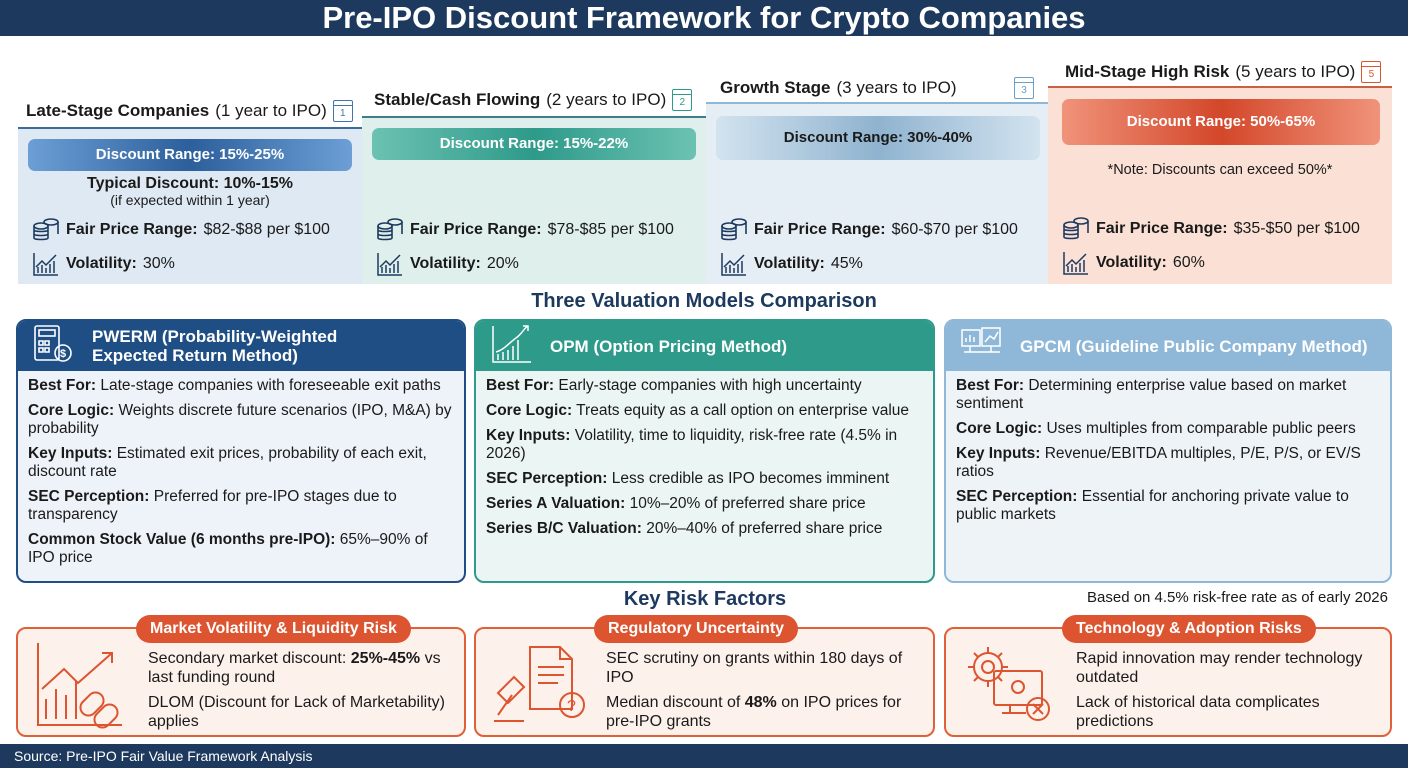  What do you see at coordinates (181, 230) in the screenshot?
I see `fair-price-row: Fair Price Range: $82-$88 per $100` at bounding box center [181, 230].